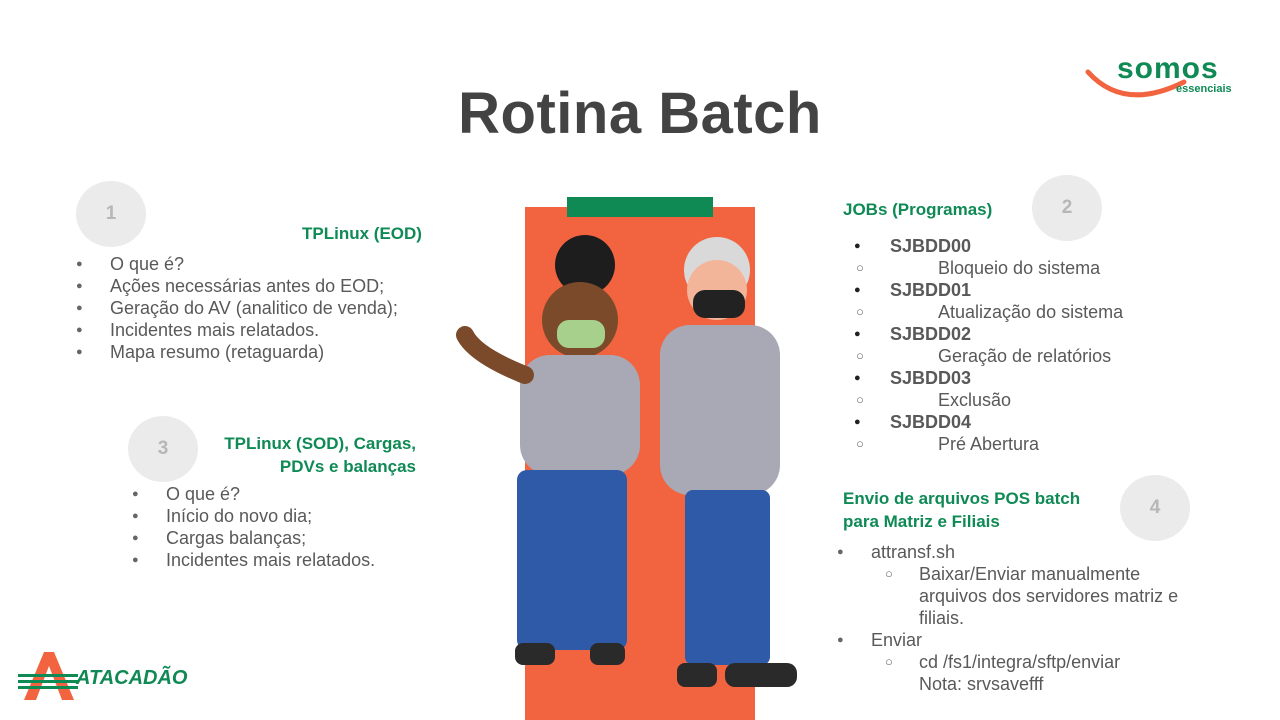 The width and height of the screenshot is (1280, 720). Describe the element at coordinates (237, 286) in the screenshot. I see `list-item: Ações necessárias antes do EOD;` at that location.